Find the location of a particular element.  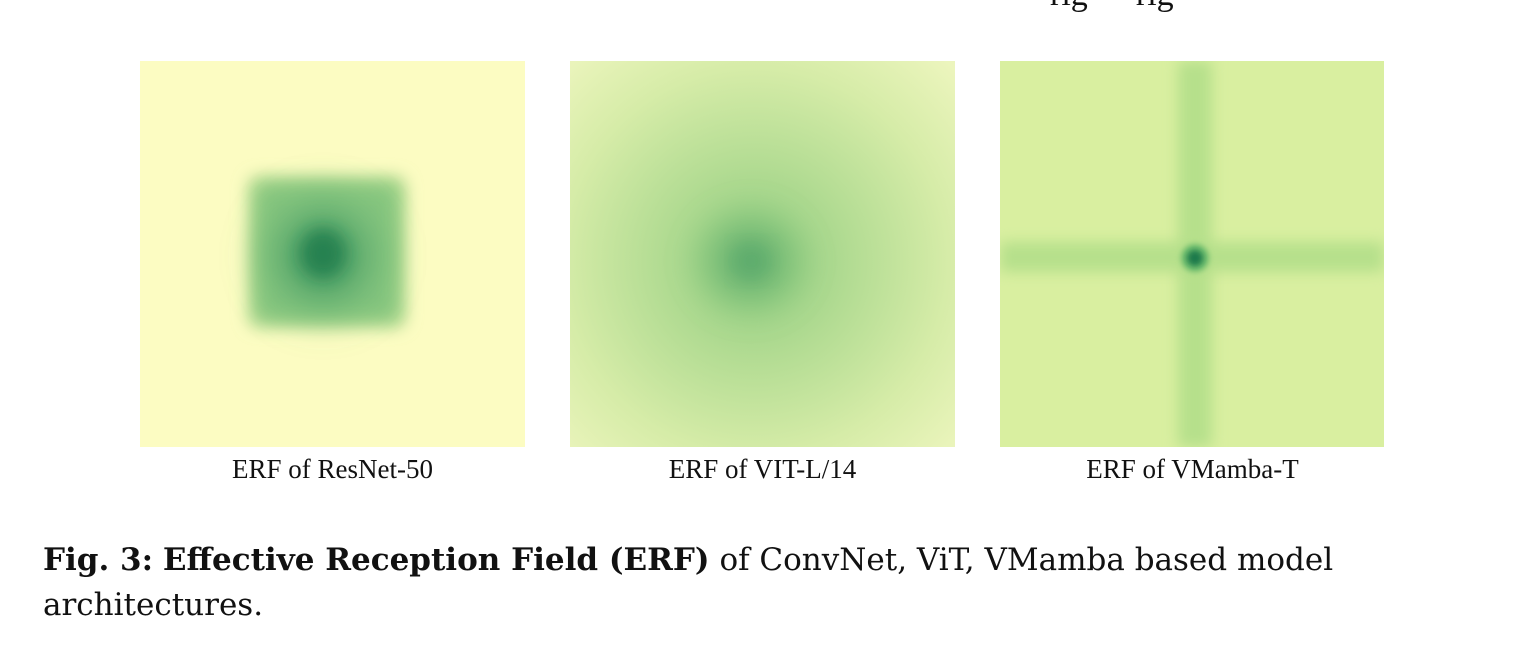

figure-label: Fig. 3: is located at coordinates (98, 560).